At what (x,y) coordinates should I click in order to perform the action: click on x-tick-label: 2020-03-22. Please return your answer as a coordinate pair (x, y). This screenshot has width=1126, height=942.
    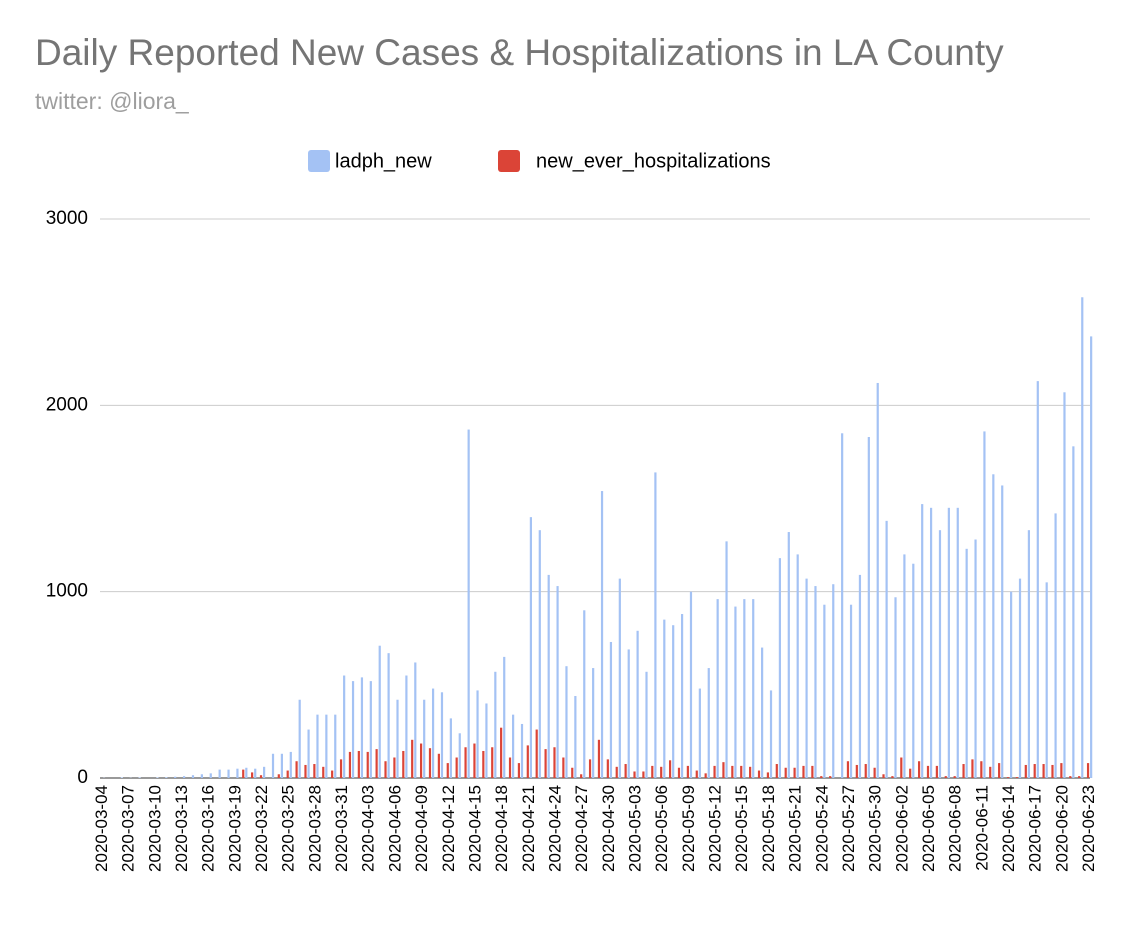
    Looking at the image, I should click on (261, 828).